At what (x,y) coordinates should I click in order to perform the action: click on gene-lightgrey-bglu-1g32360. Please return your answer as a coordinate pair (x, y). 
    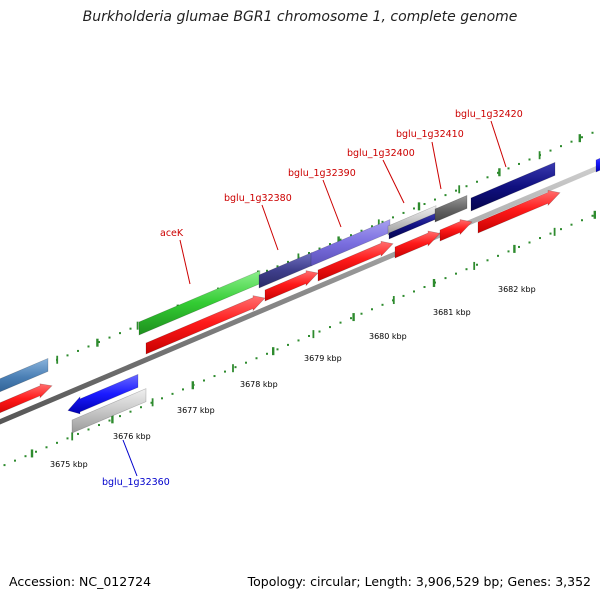
    Looking at the image, I should click on (109, 411).